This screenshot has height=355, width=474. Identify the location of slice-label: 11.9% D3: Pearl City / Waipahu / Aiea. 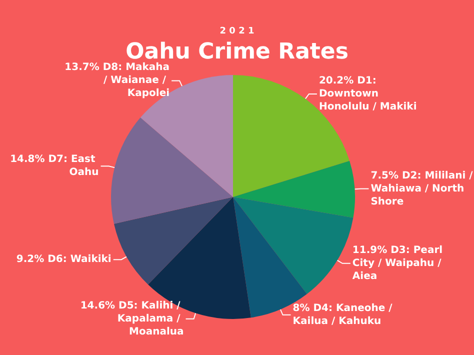
(399, 263).